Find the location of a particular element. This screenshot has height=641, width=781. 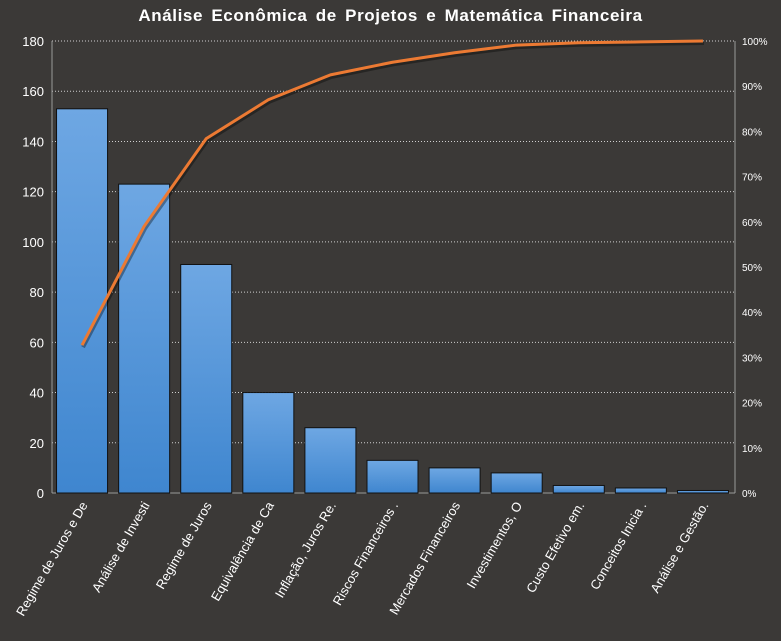

y-tick-label: 120 is located at coordinates (33, 192).